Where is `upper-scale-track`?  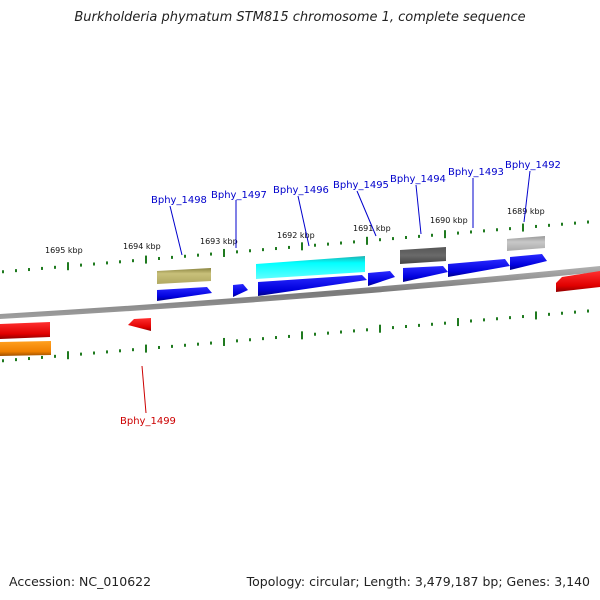
upper-scale-track is located at coordinates (295, 247).